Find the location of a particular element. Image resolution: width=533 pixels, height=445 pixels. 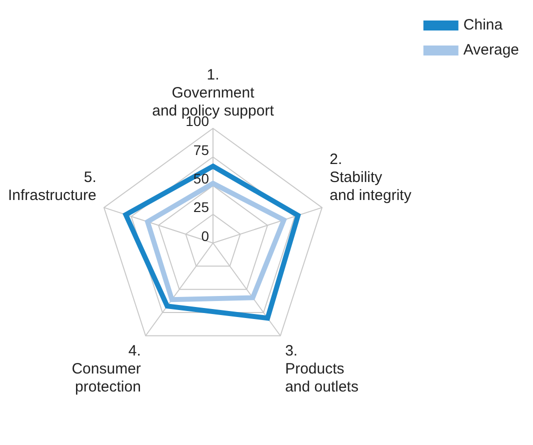

y-tick-label: 25 is located at coordinates (201, 207).